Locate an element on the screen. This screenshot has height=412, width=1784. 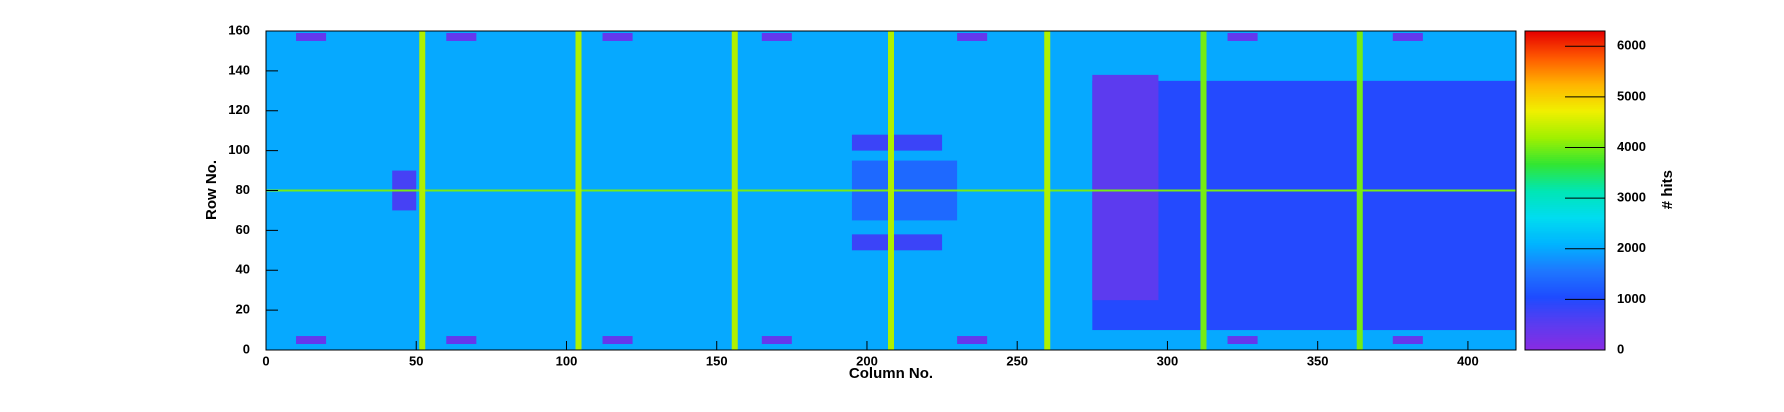
x-tick-label: 400 is located at coordinates (1468, 360).